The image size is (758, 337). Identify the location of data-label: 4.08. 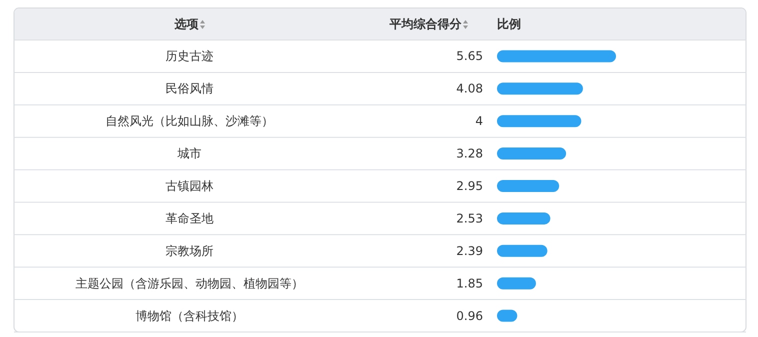
(469, 89).